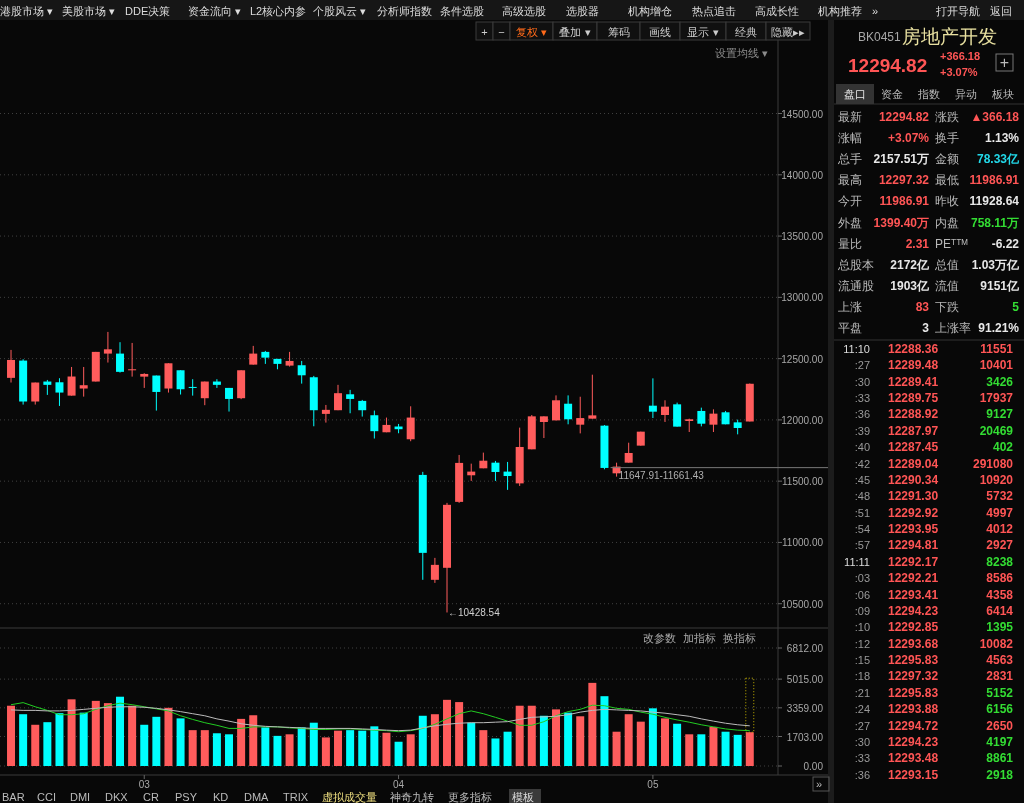  What do you see at coordinates (951, 243) in the screenshot?
I see `text: PEᵀᵀᴹ` at bounding box center [951, 243].